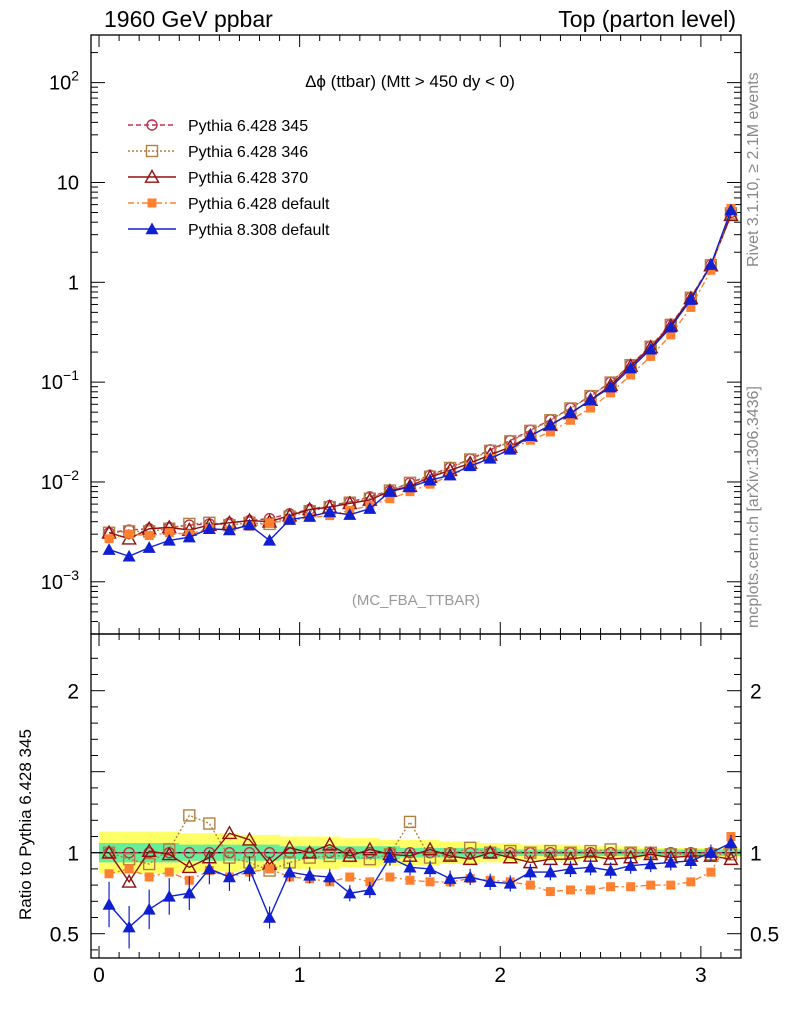 The width and height of the screenshot is (786, 1024). What do you see at coordinates (410, 81) in the screenshot?
I see `chart-title: Δϕ (ttbar) (Mtt > 450 dy < 0)` at bounding box center [410, 81].